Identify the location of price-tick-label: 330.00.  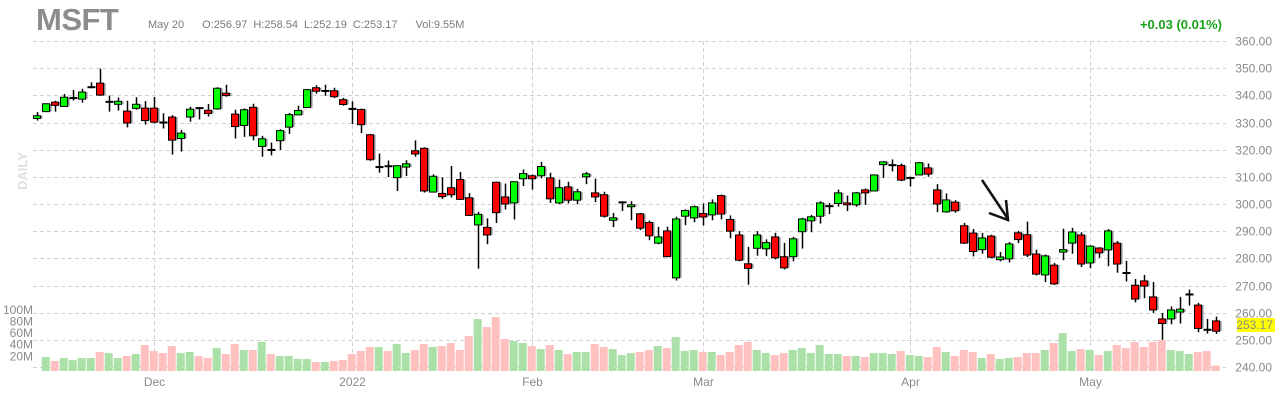
(1253, 124).